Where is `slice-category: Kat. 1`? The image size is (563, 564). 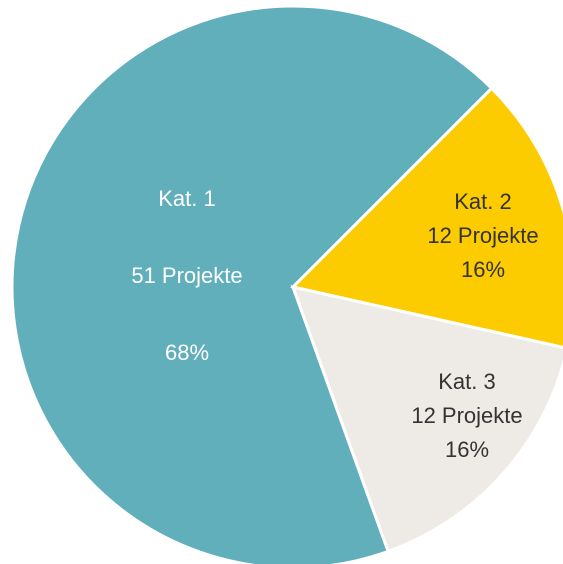 slice-category: Kat. 1 is located at coordinates (186, 198).